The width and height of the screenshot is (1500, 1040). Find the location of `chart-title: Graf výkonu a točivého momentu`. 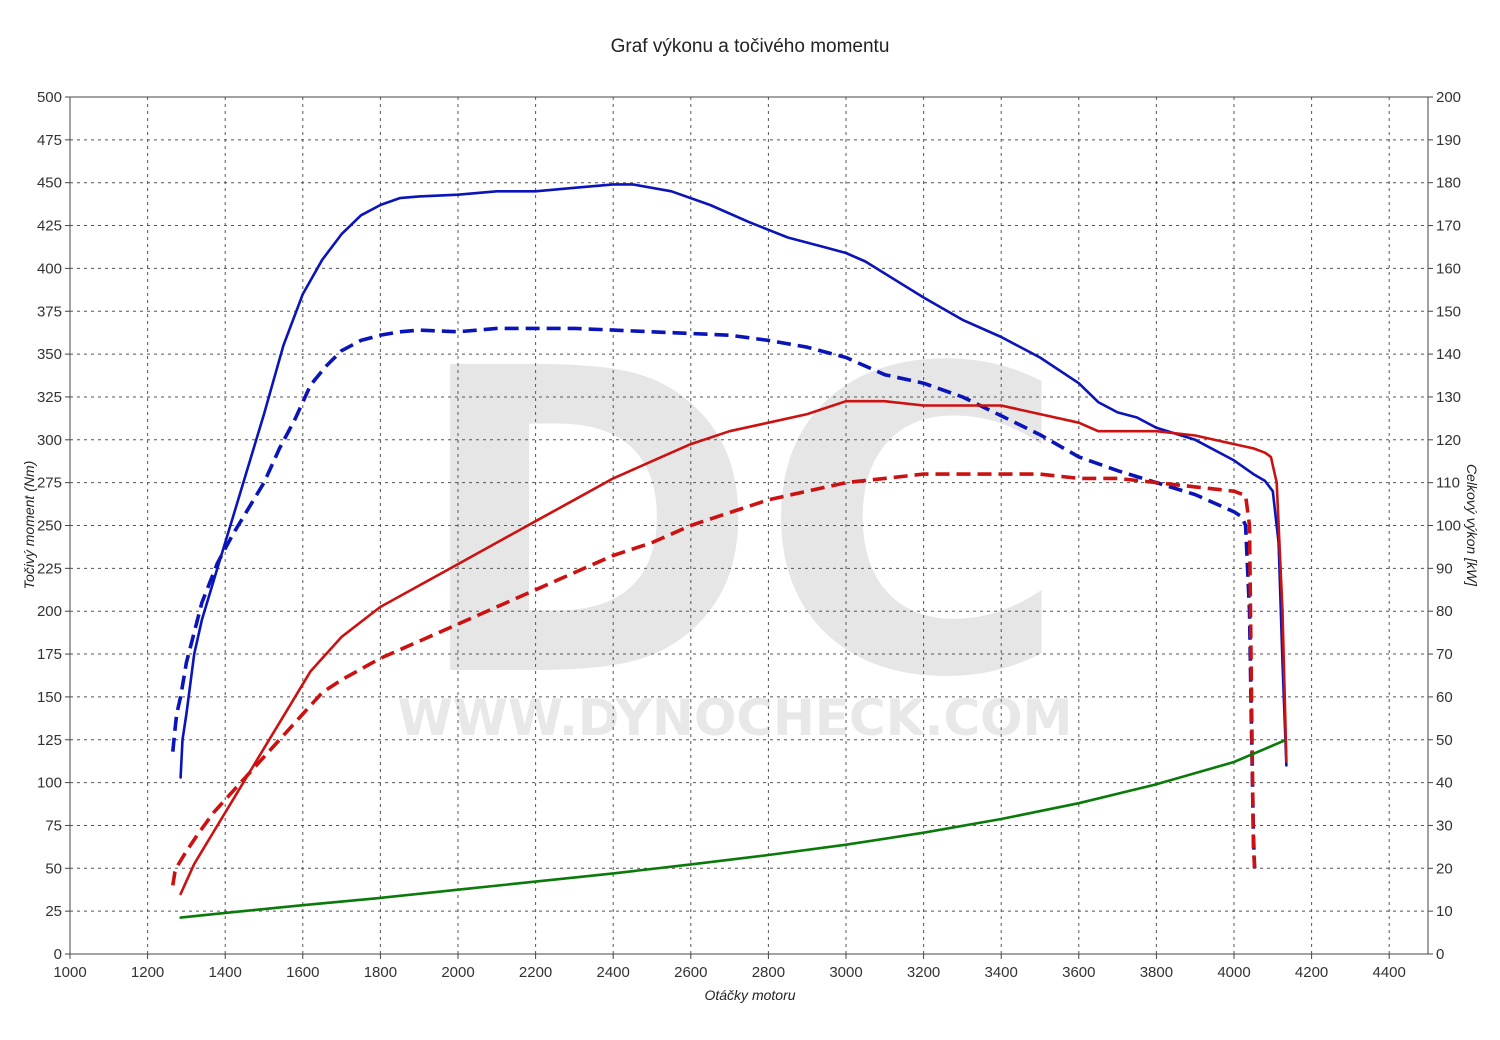

chart-title: Graf výkonu a točivého momentu is located at coordinates (750, 46).